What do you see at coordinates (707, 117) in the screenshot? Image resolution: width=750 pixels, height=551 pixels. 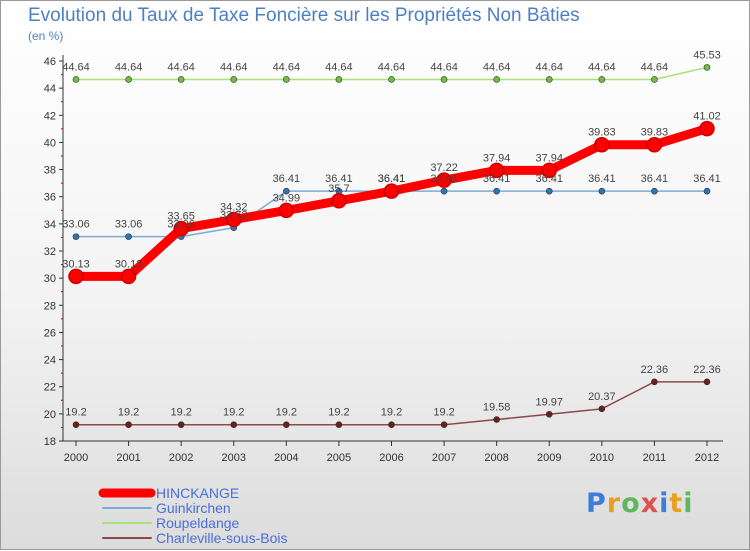 I see `data-label: 41.02` at bounding box center [707, 117].